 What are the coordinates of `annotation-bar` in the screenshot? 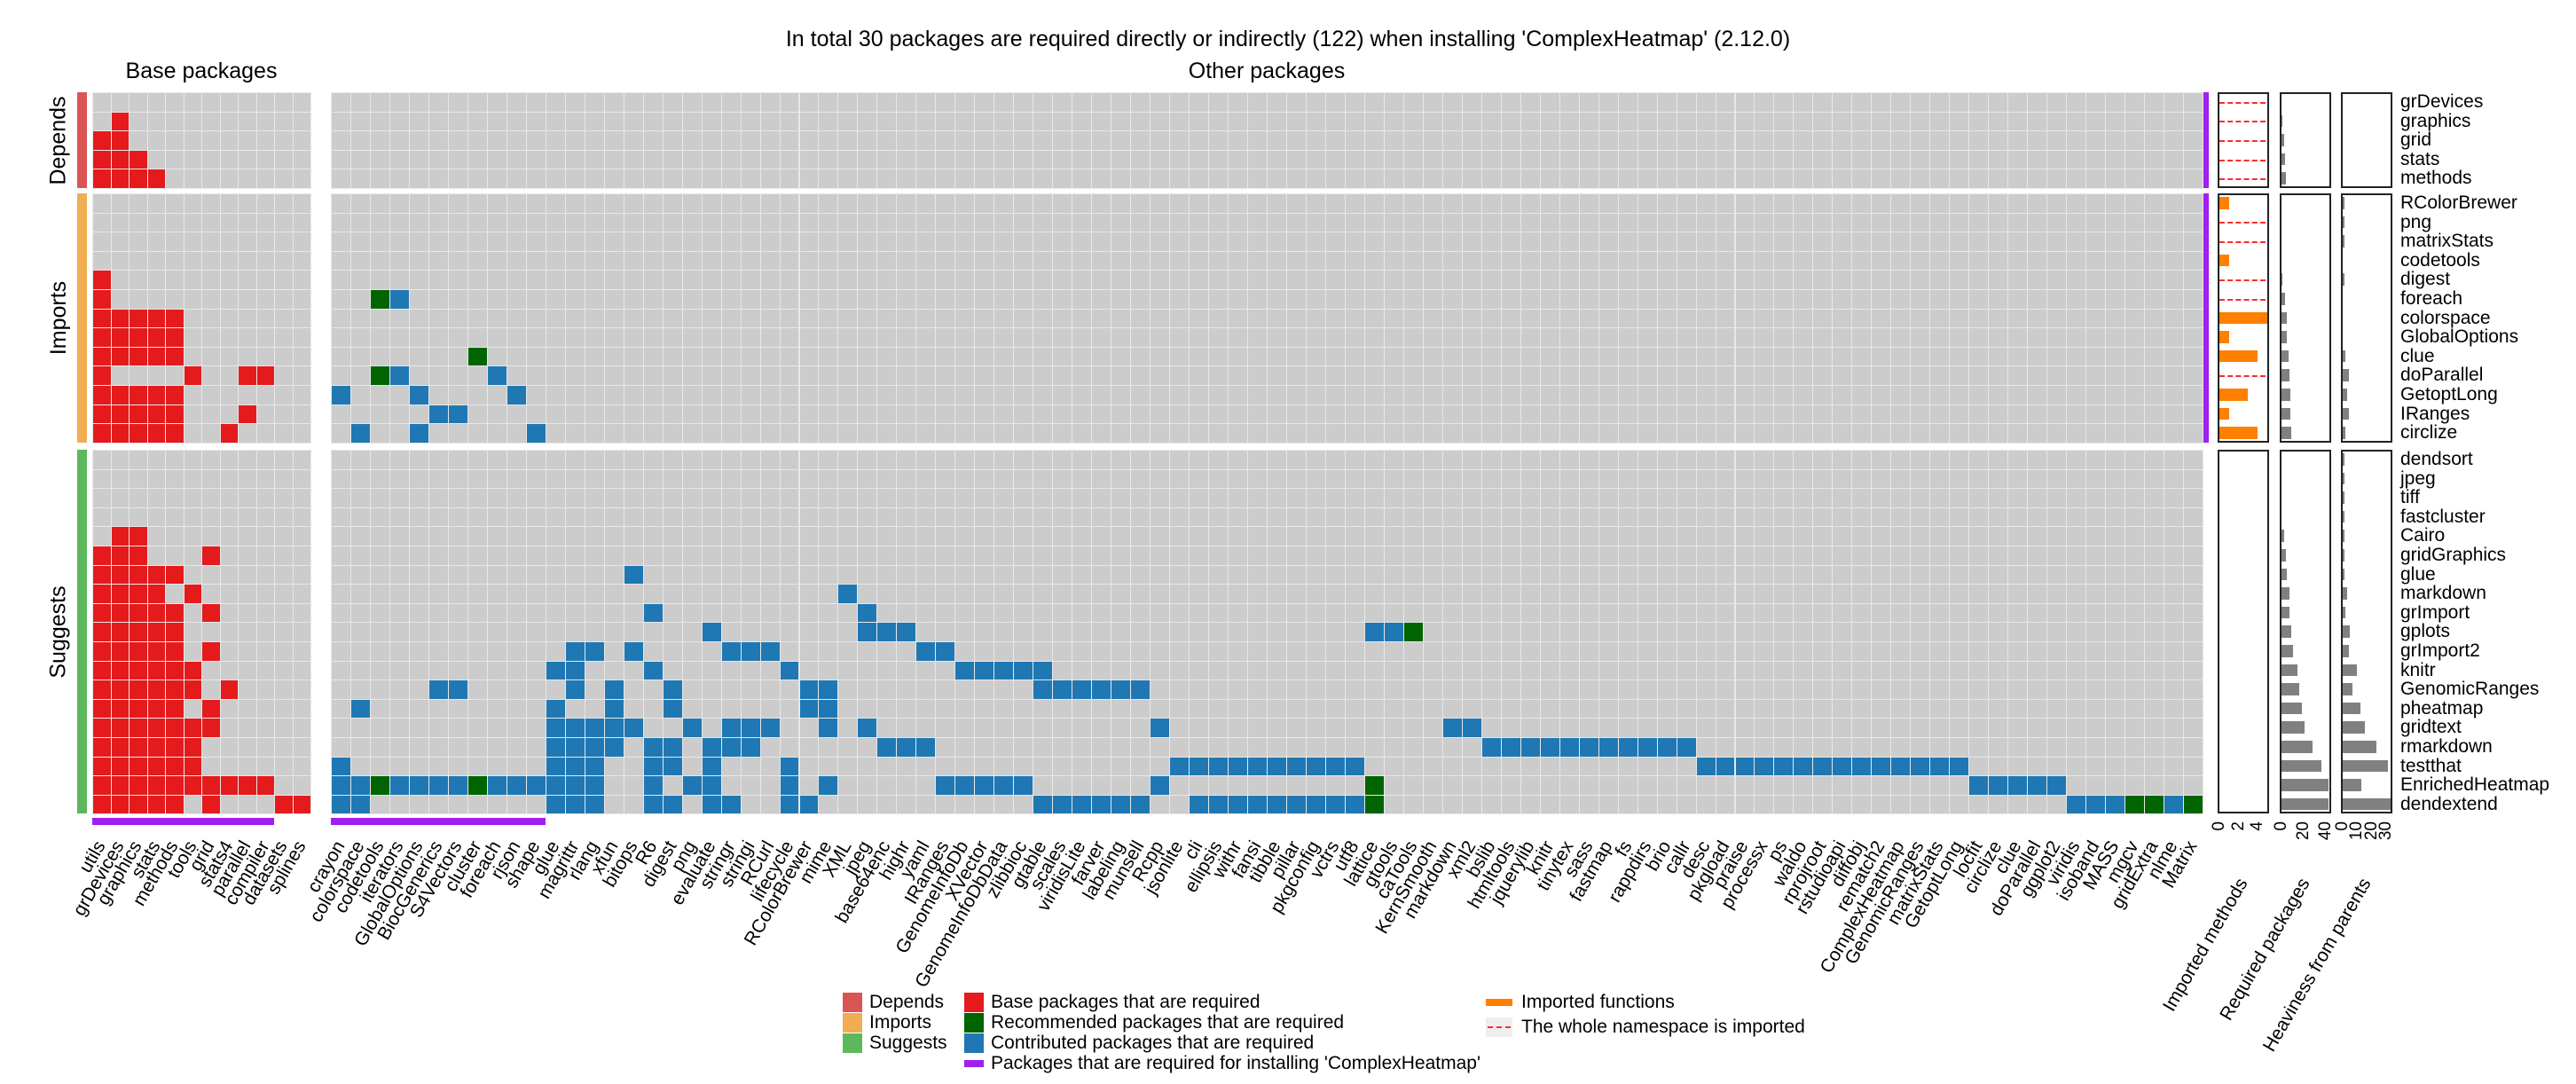 It's located at (2344, 612).